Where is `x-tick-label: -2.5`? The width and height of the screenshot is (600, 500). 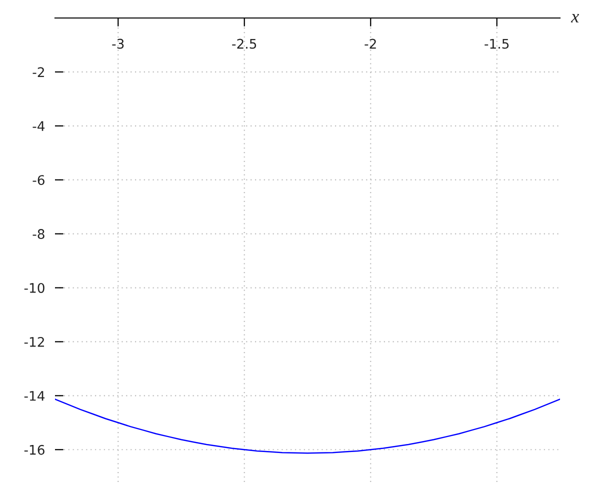 x-tick-label: -2.5 is located at coordinates (244, 43).